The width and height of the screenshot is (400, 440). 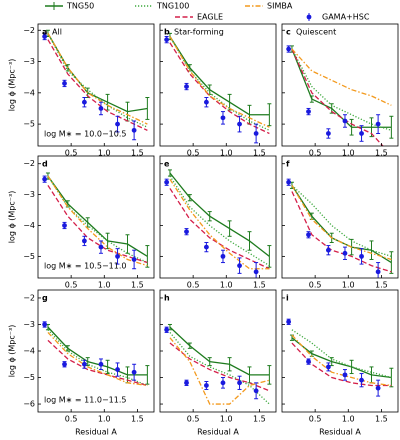 I want to click on legend-label: EAGLE, so click(x=210, y=17).